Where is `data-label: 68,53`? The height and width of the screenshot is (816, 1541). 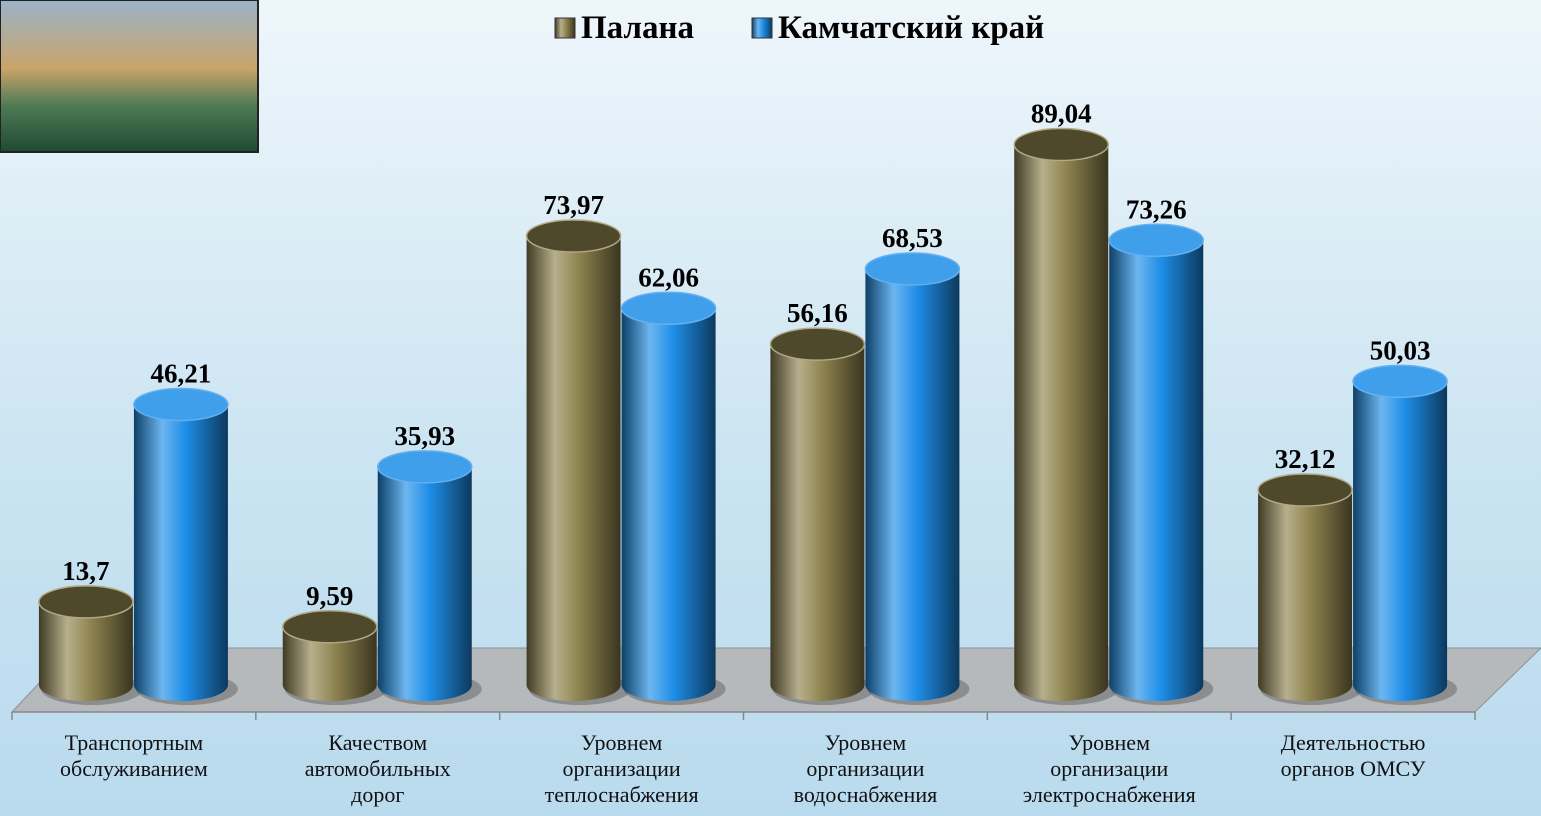 data-label: 68,53 is located at coordinates (912, 238).